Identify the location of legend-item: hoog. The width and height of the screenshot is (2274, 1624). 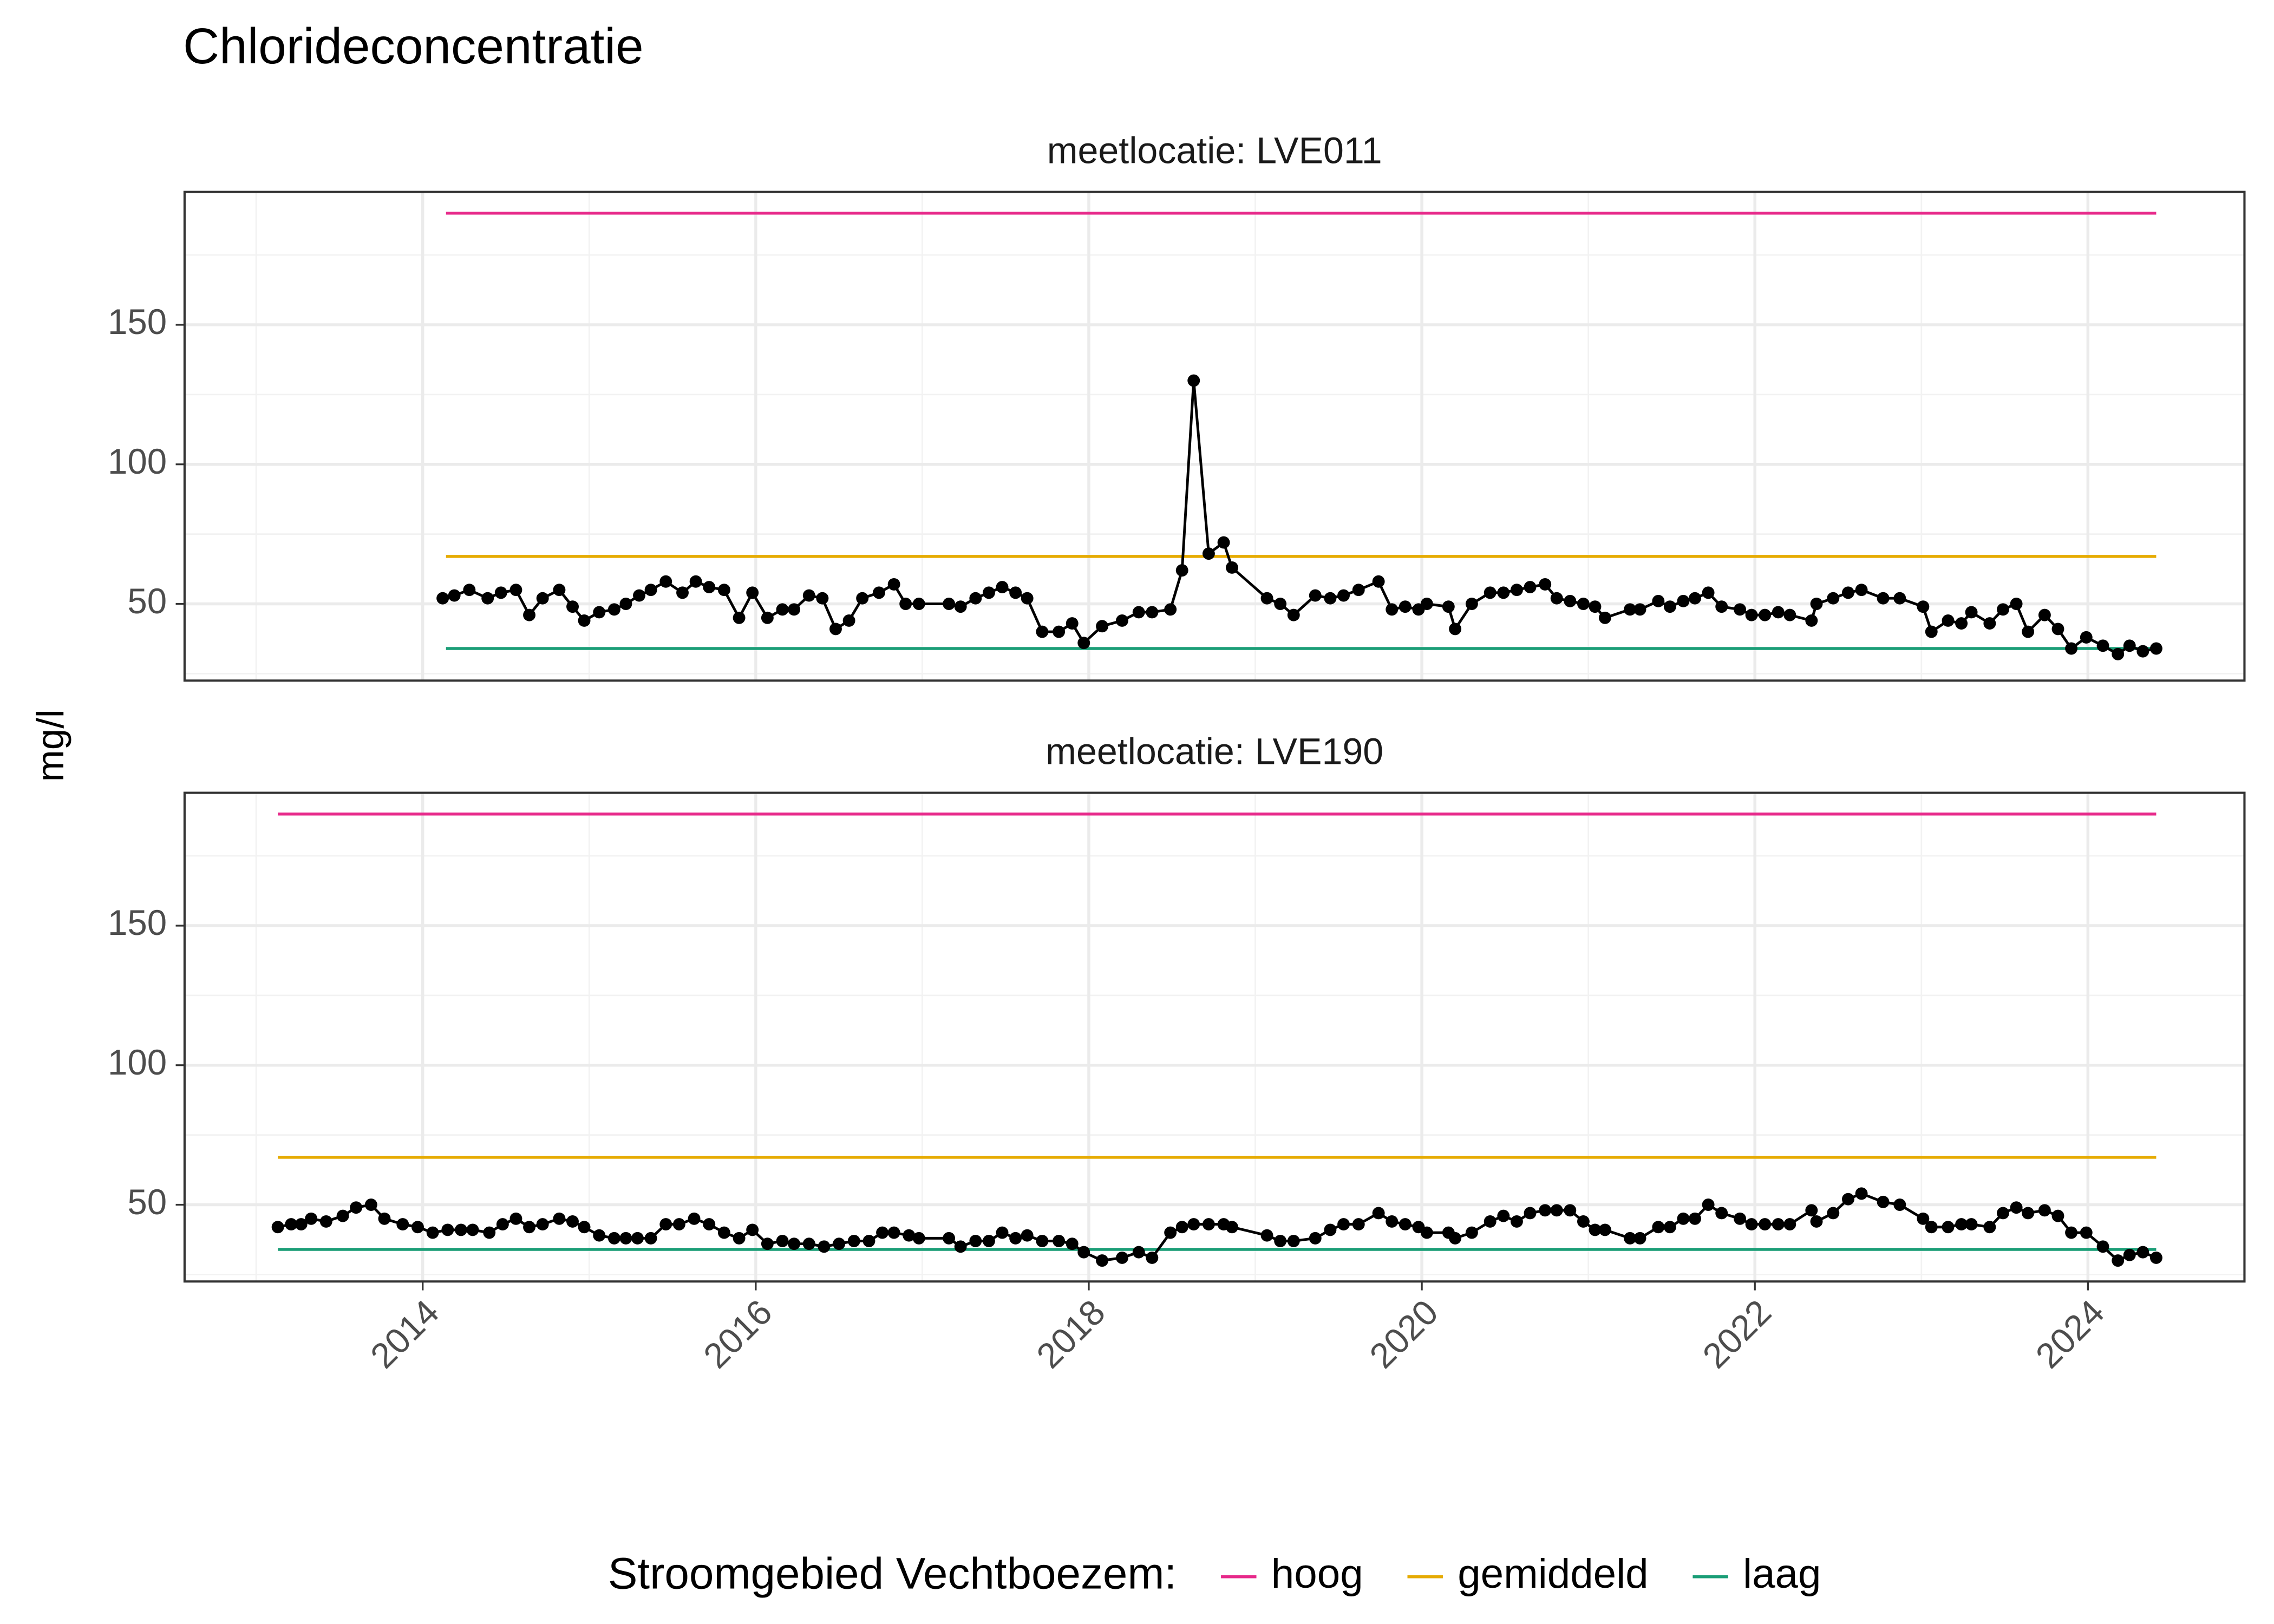
(1292, 1574).